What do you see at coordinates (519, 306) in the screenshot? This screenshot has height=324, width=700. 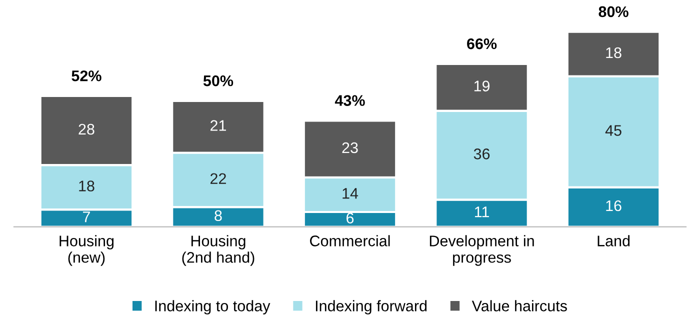 I see `legend-label: Value haircuts` at bounding box center [519, 306].